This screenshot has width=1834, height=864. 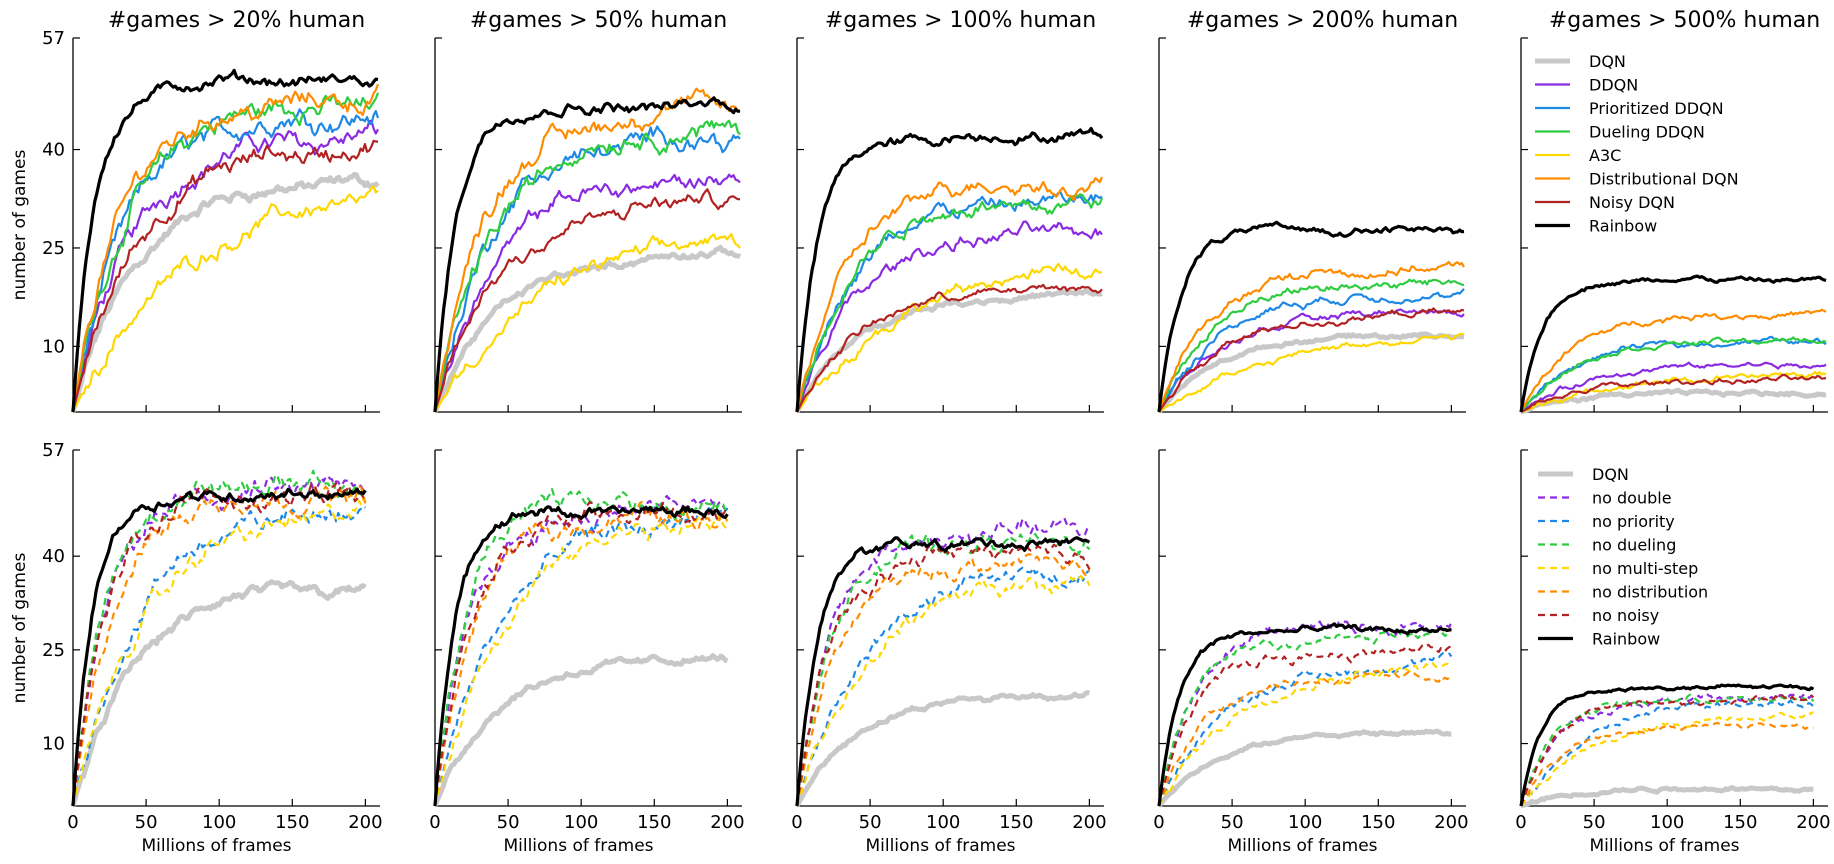 What do you see at coordinates (1605, 155) in the screenshot?
I see `legend-label: A3C` at bounding box center [1605, 155].